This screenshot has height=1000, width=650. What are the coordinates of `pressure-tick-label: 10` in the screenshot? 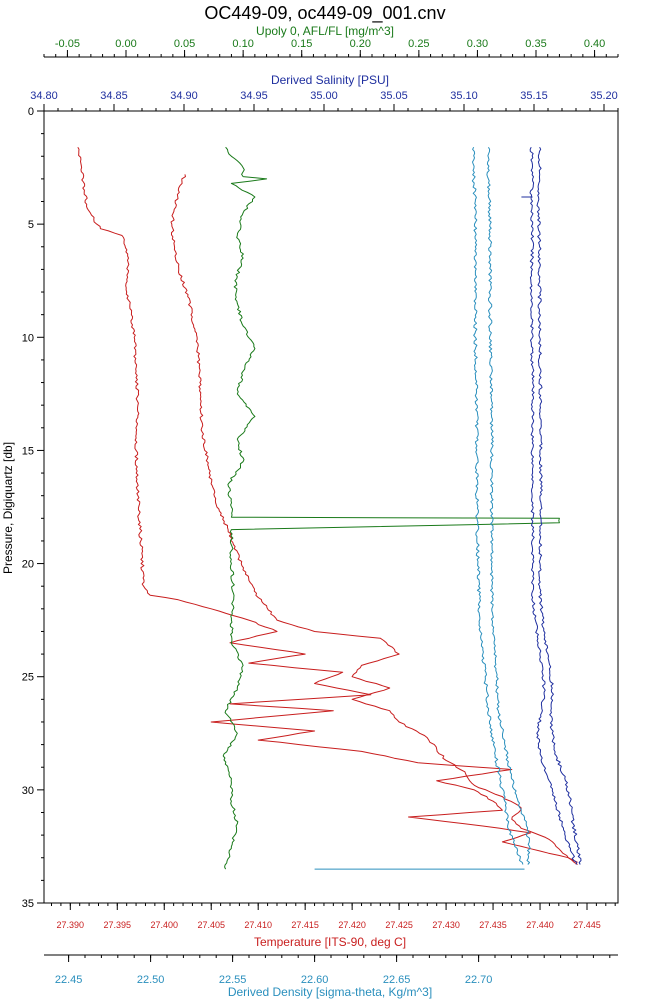 It's located at (28, 338).